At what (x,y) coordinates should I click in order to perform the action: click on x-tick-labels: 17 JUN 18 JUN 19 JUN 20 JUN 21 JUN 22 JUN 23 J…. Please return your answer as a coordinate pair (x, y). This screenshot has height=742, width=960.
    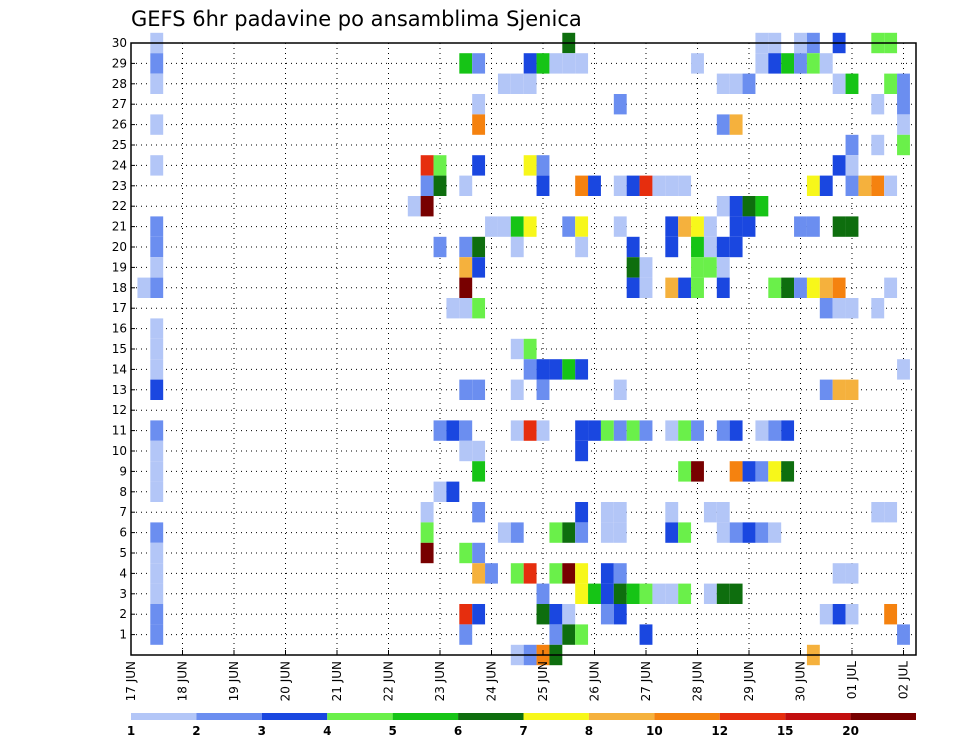
    Looking at the image, I should click on (517, 675).